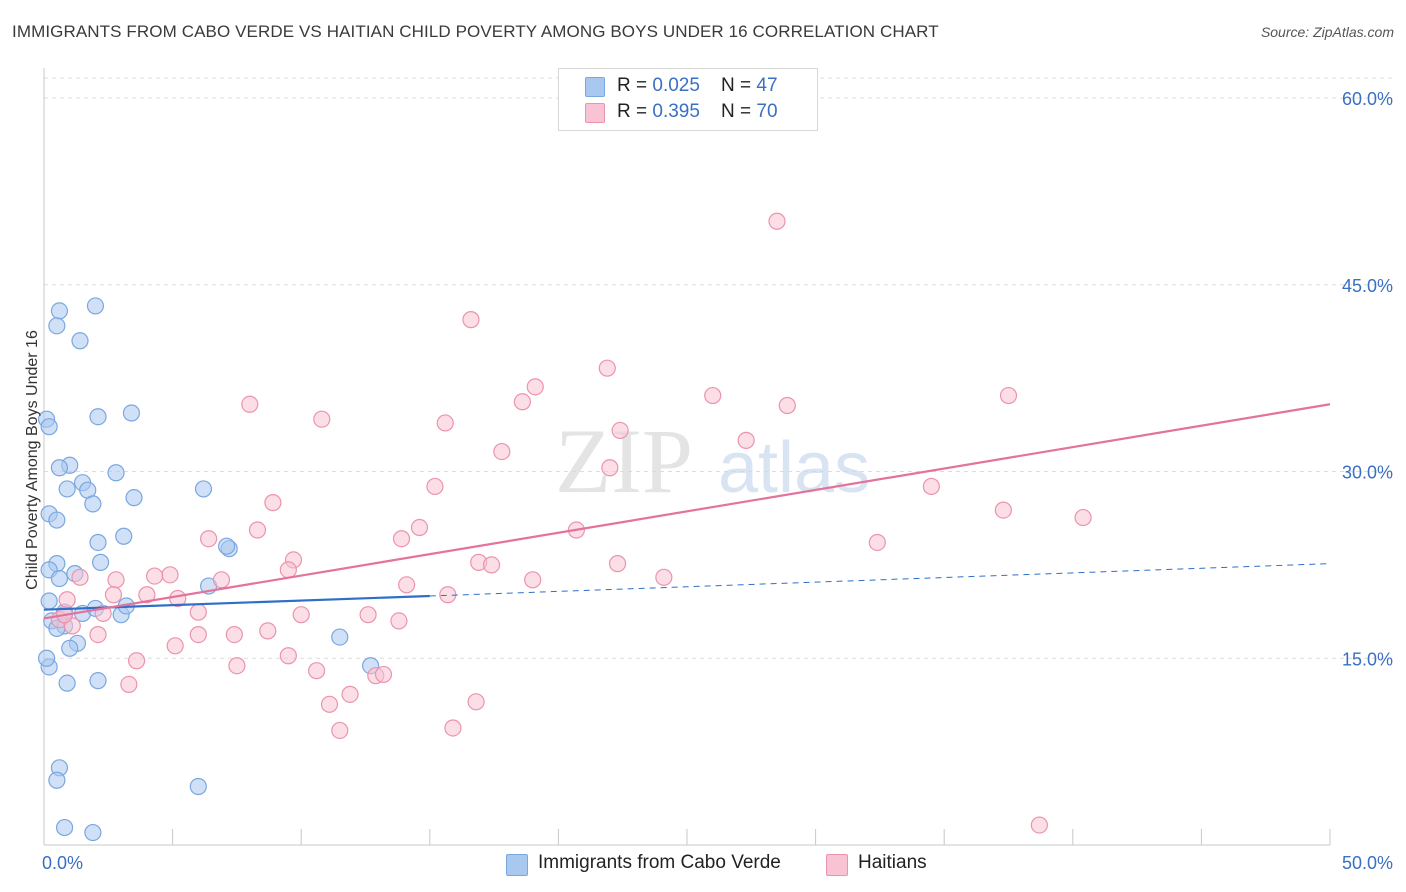 The image size is (1406, 892). What do you see at coordinates (595, 87) in the screenshot?
I see `legend-swatch-cabo-verde` at bounding box center [595, 87].